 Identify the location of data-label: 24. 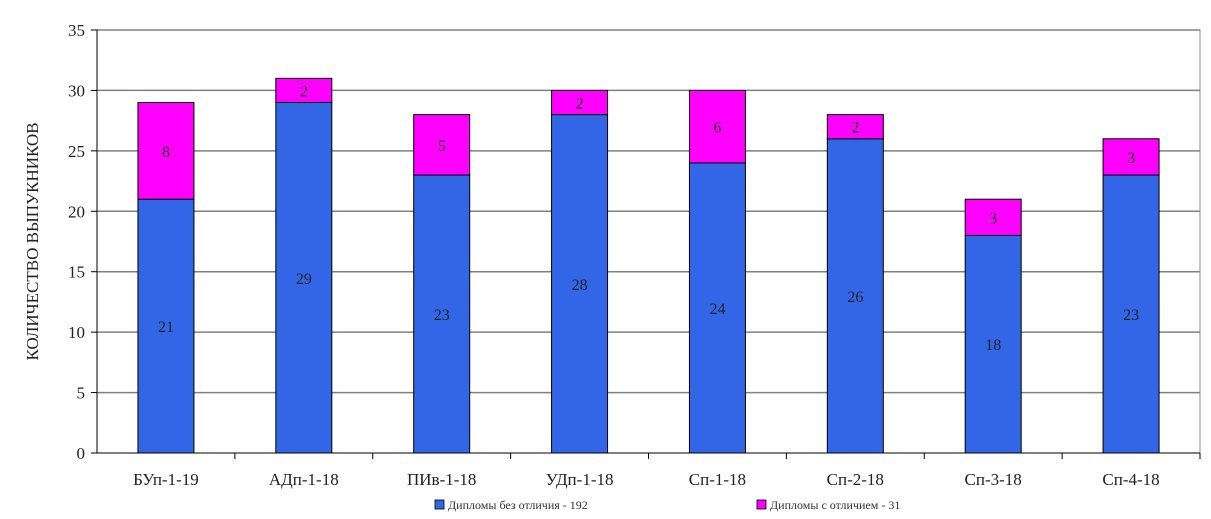
(717, 309).